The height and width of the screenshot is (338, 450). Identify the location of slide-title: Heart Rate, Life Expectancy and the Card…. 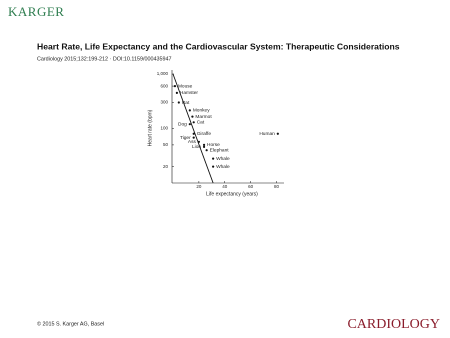
(218, 46).